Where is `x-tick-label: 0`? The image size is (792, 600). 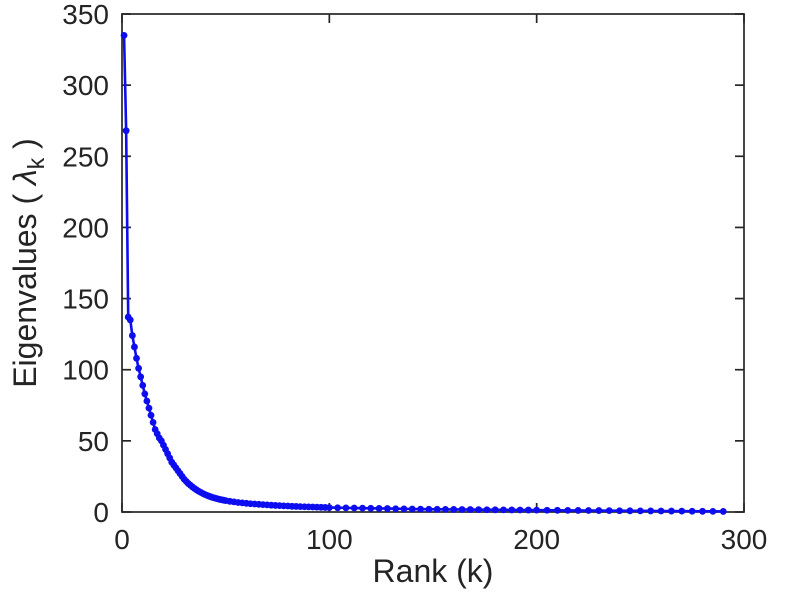
x-tick-label: 0 is located at coordinates (122, 539).